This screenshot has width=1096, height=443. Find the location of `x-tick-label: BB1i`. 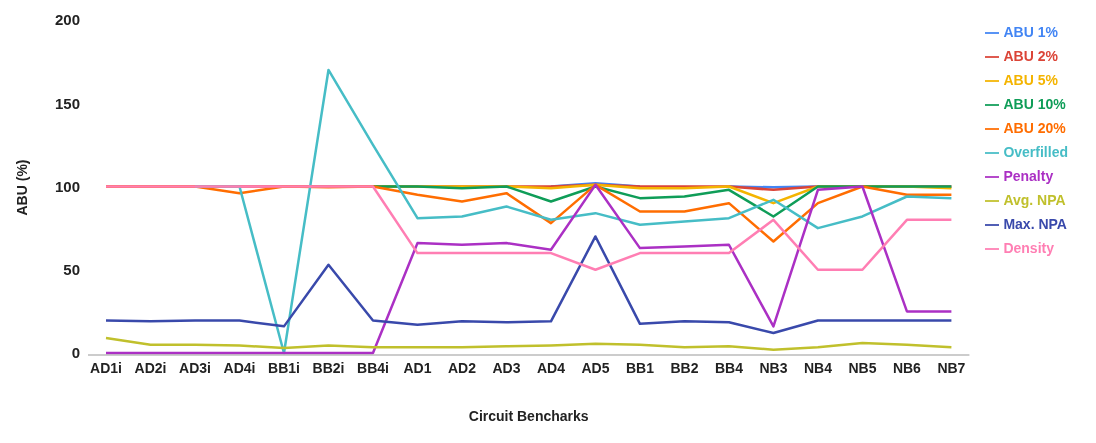

x-tick-label: BB1i is located at coordinates (284, 367).